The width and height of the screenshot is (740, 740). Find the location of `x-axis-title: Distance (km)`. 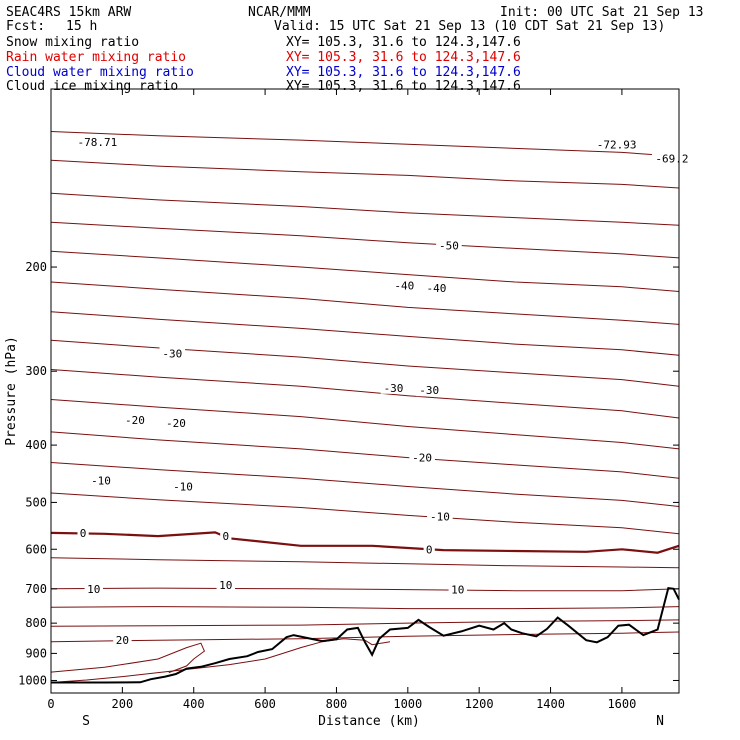

x-axis-title: Distance (km) is located at coordinates (369, 721).